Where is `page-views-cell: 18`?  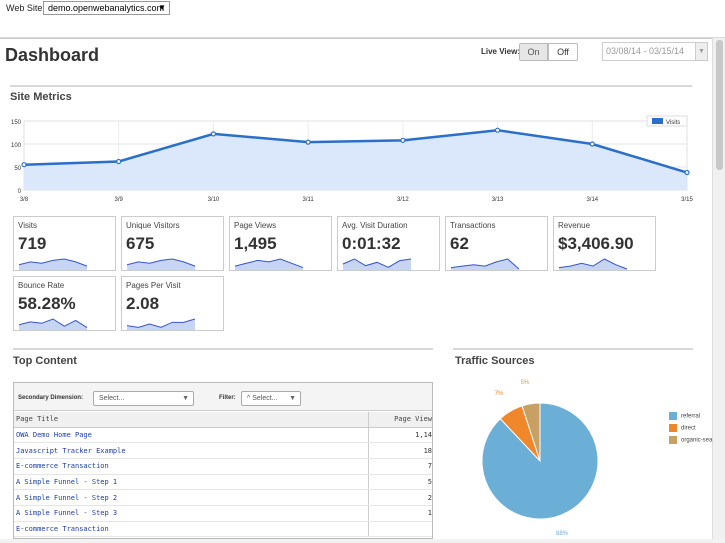 page-views-cell: 18 is located at coordinates (399, 450).